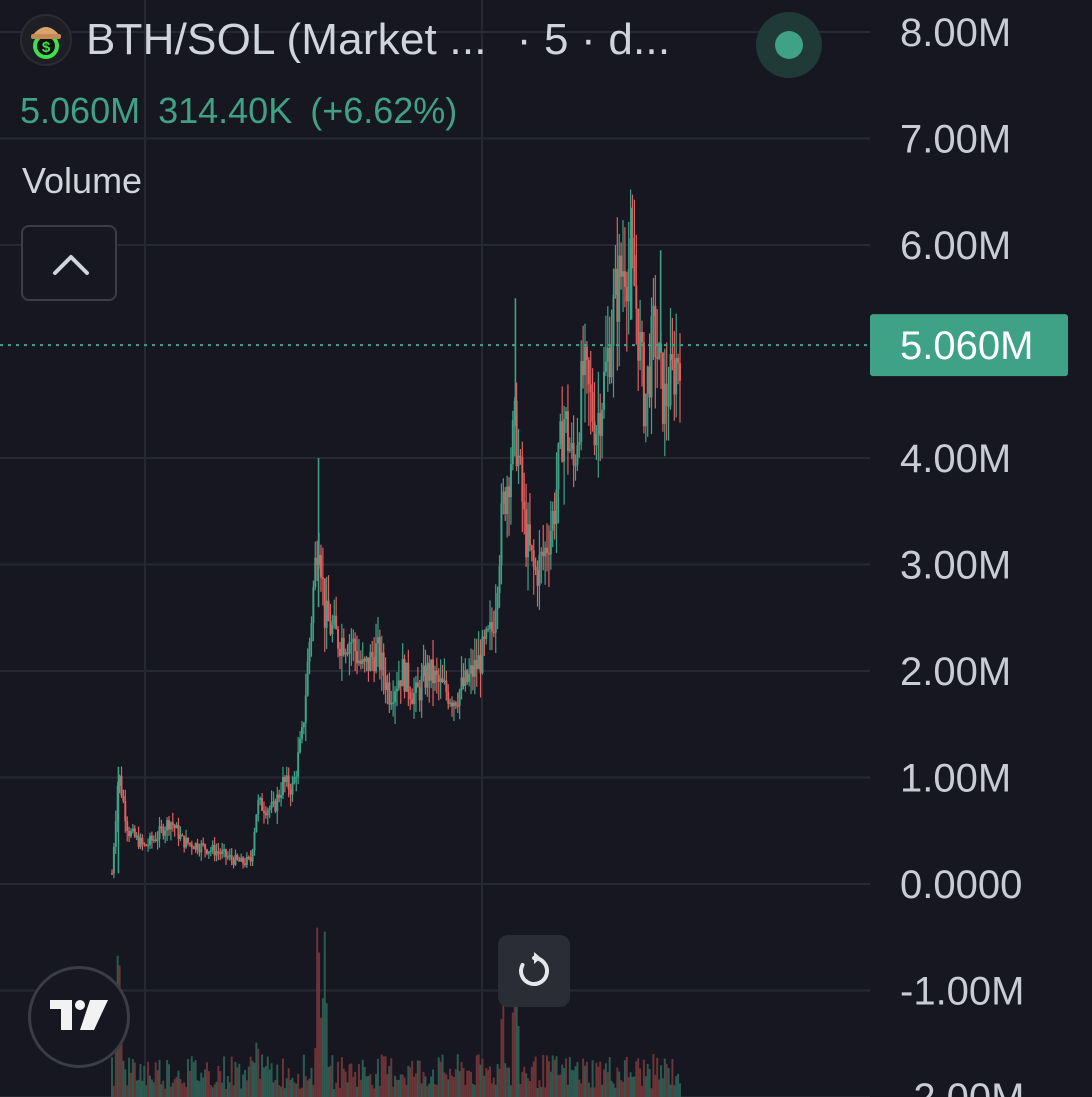 This screenshot has height=1097, width=1092. Describe the element at coordinates (46, 40) in the screenshot. I see `green-dollar-coin-with-beanie-icon: $` at that location.